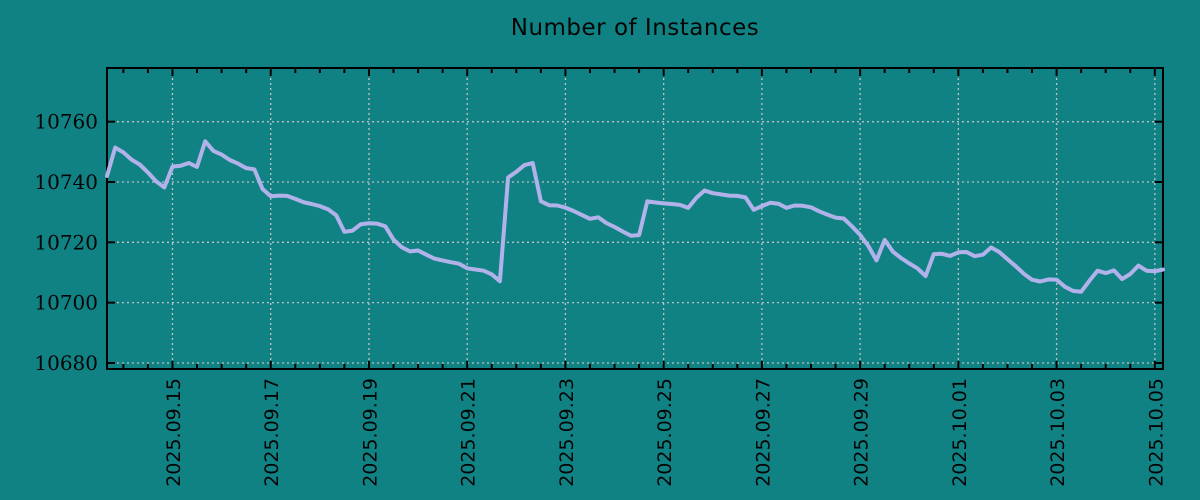 The image size is (1200, 500). What do you see at coordinates (862, 432) in the screenshot?
I see `x-tick-label: 2025.09.29` at bounding box center [862, 432].